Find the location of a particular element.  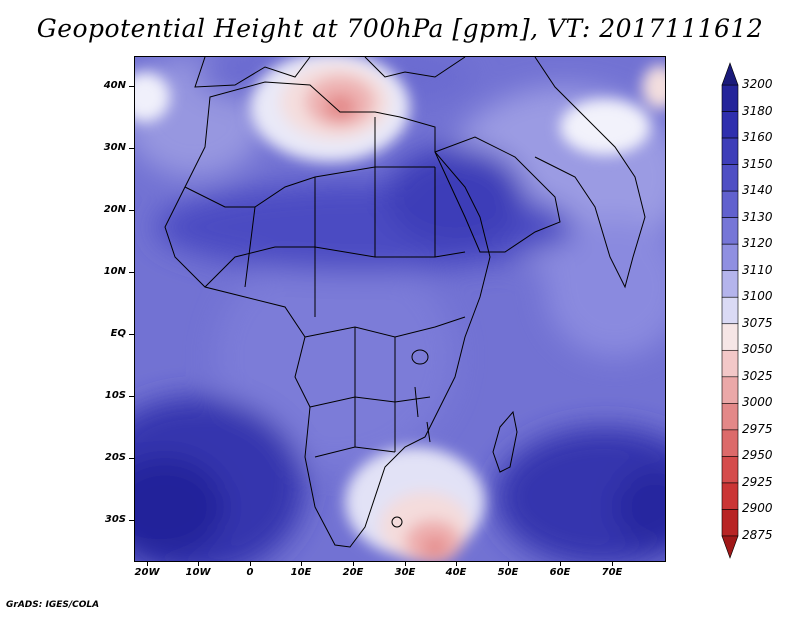

colorbar-level-label: 3110 is located at coordinates (757, 269).